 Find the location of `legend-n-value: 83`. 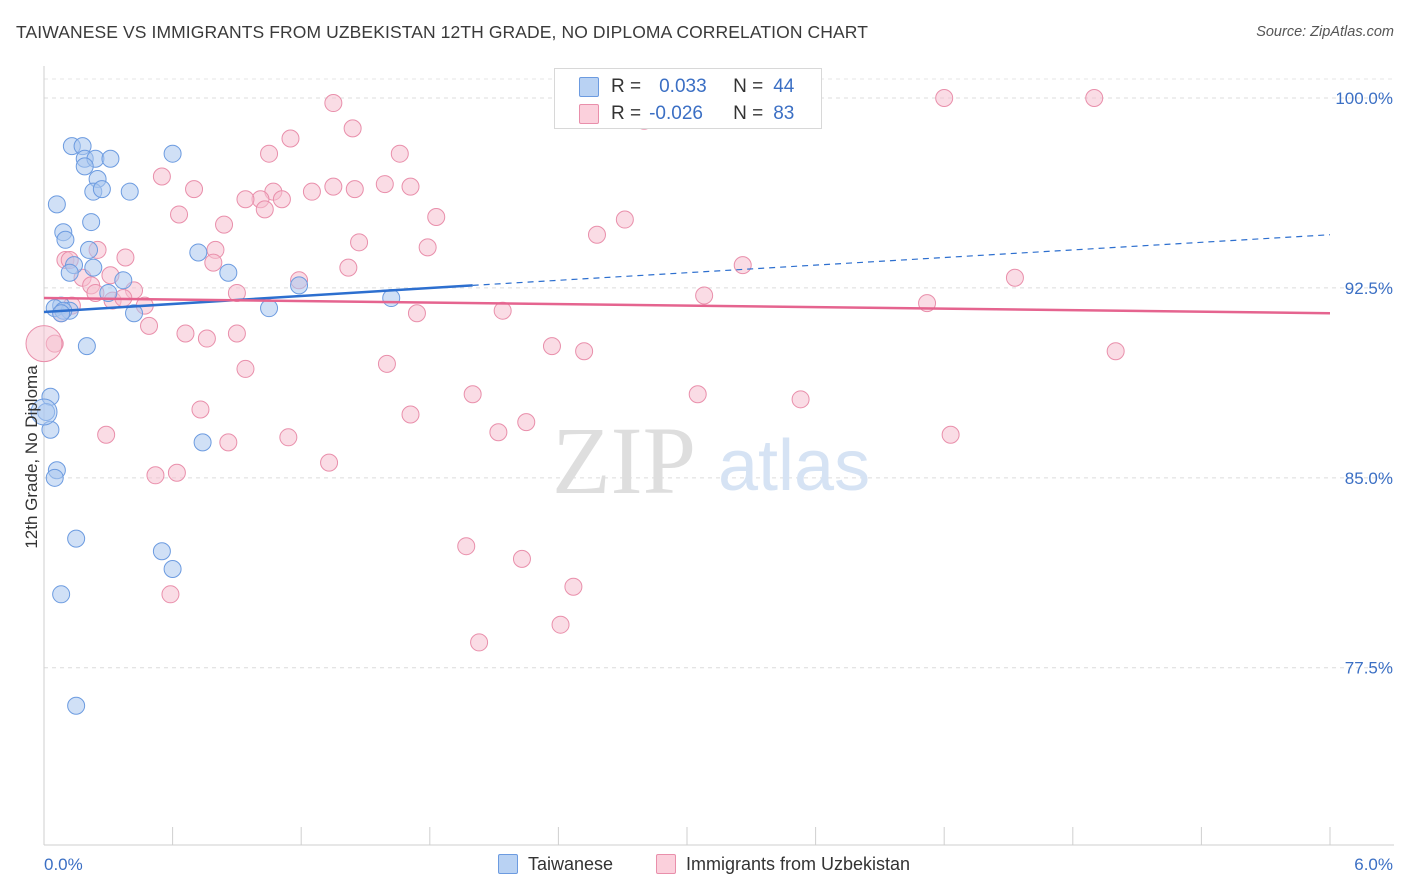

legend-n-value: 83 is located at coordinates (784, 113).